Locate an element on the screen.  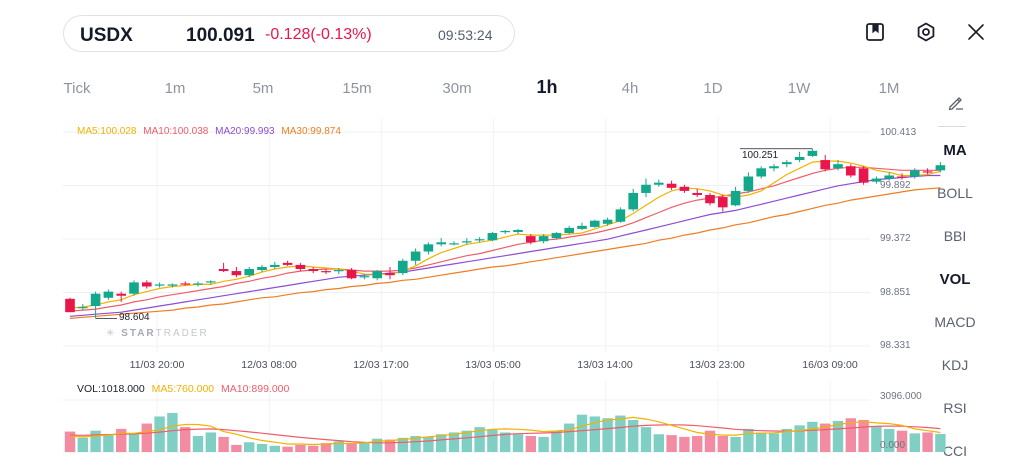
tab-4h: 4h is located at coordinates (630, 88).